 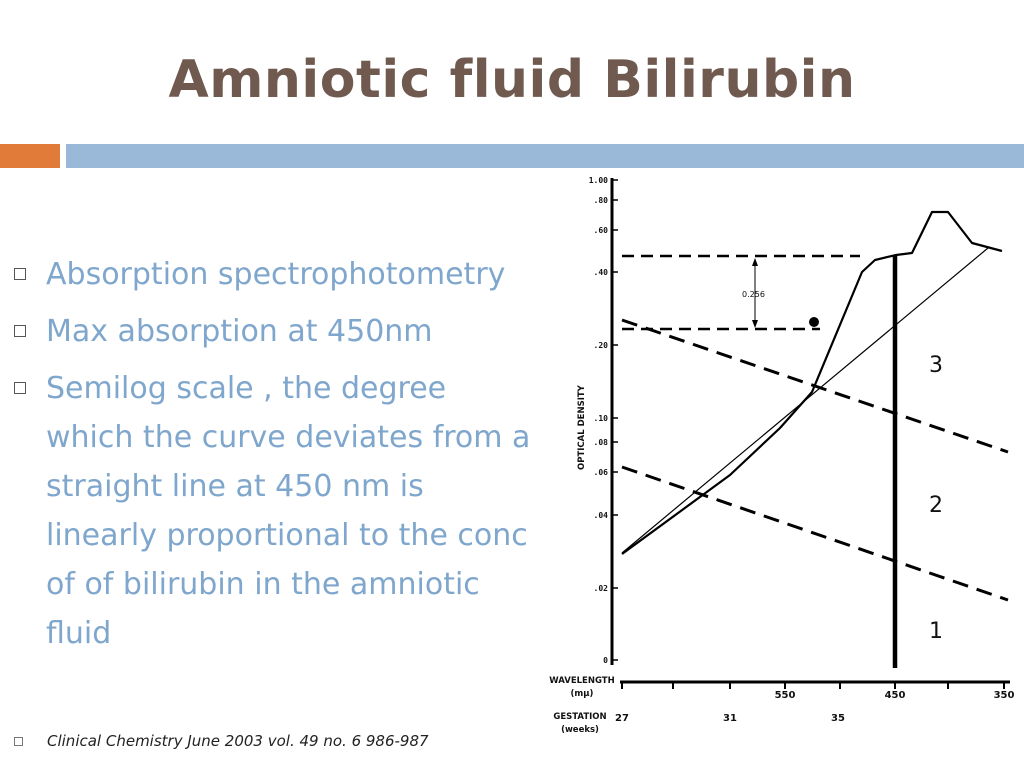 What do you see at coordinates (239, 331) in the screenshot?
I see `bullet-text: Max absorption at 450nm` at bounding box center [239, 331].